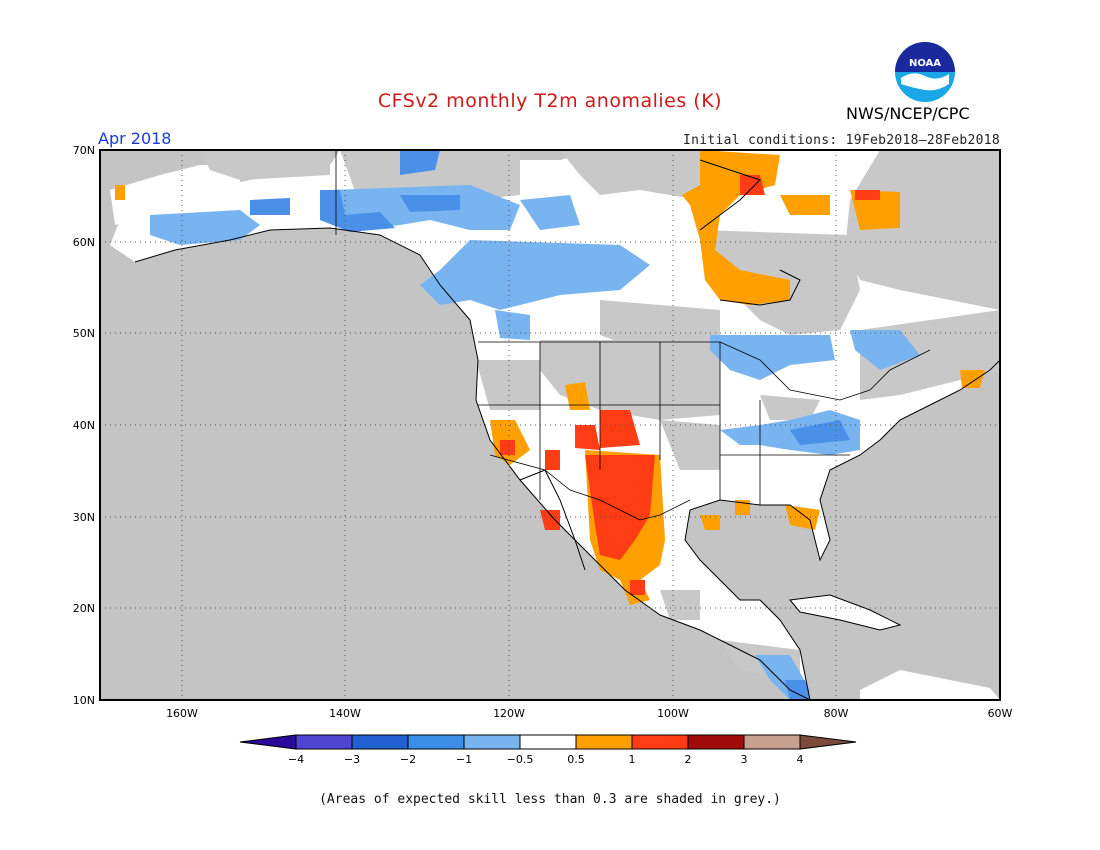 Image resolution: width=1100 pixels, height=850 pixels. What do you see at coordinates (908, 113) in the screenshot?
I see `agency-label: NWS/NCEP/CPC` at bounding box center [908, 113].